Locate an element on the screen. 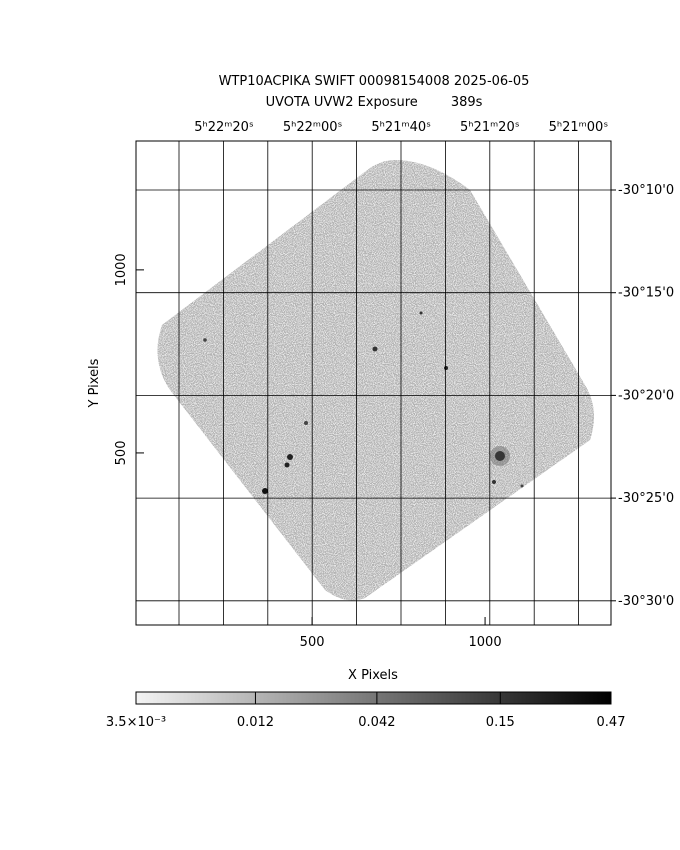 The image size is (680, 850). y-tick-label: 500 is located at coordinates (121, 453).